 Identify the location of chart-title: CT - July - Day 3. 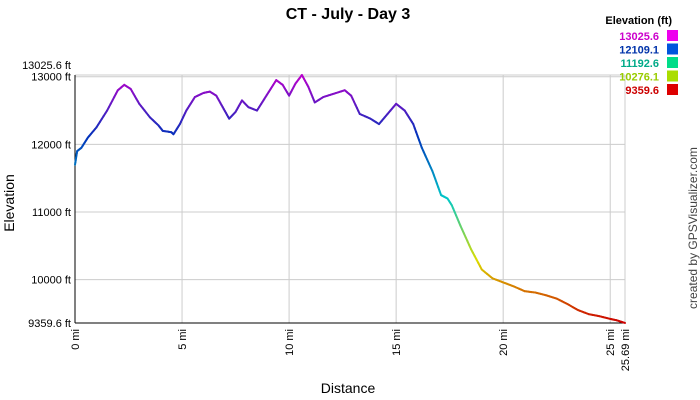
(348, 14).